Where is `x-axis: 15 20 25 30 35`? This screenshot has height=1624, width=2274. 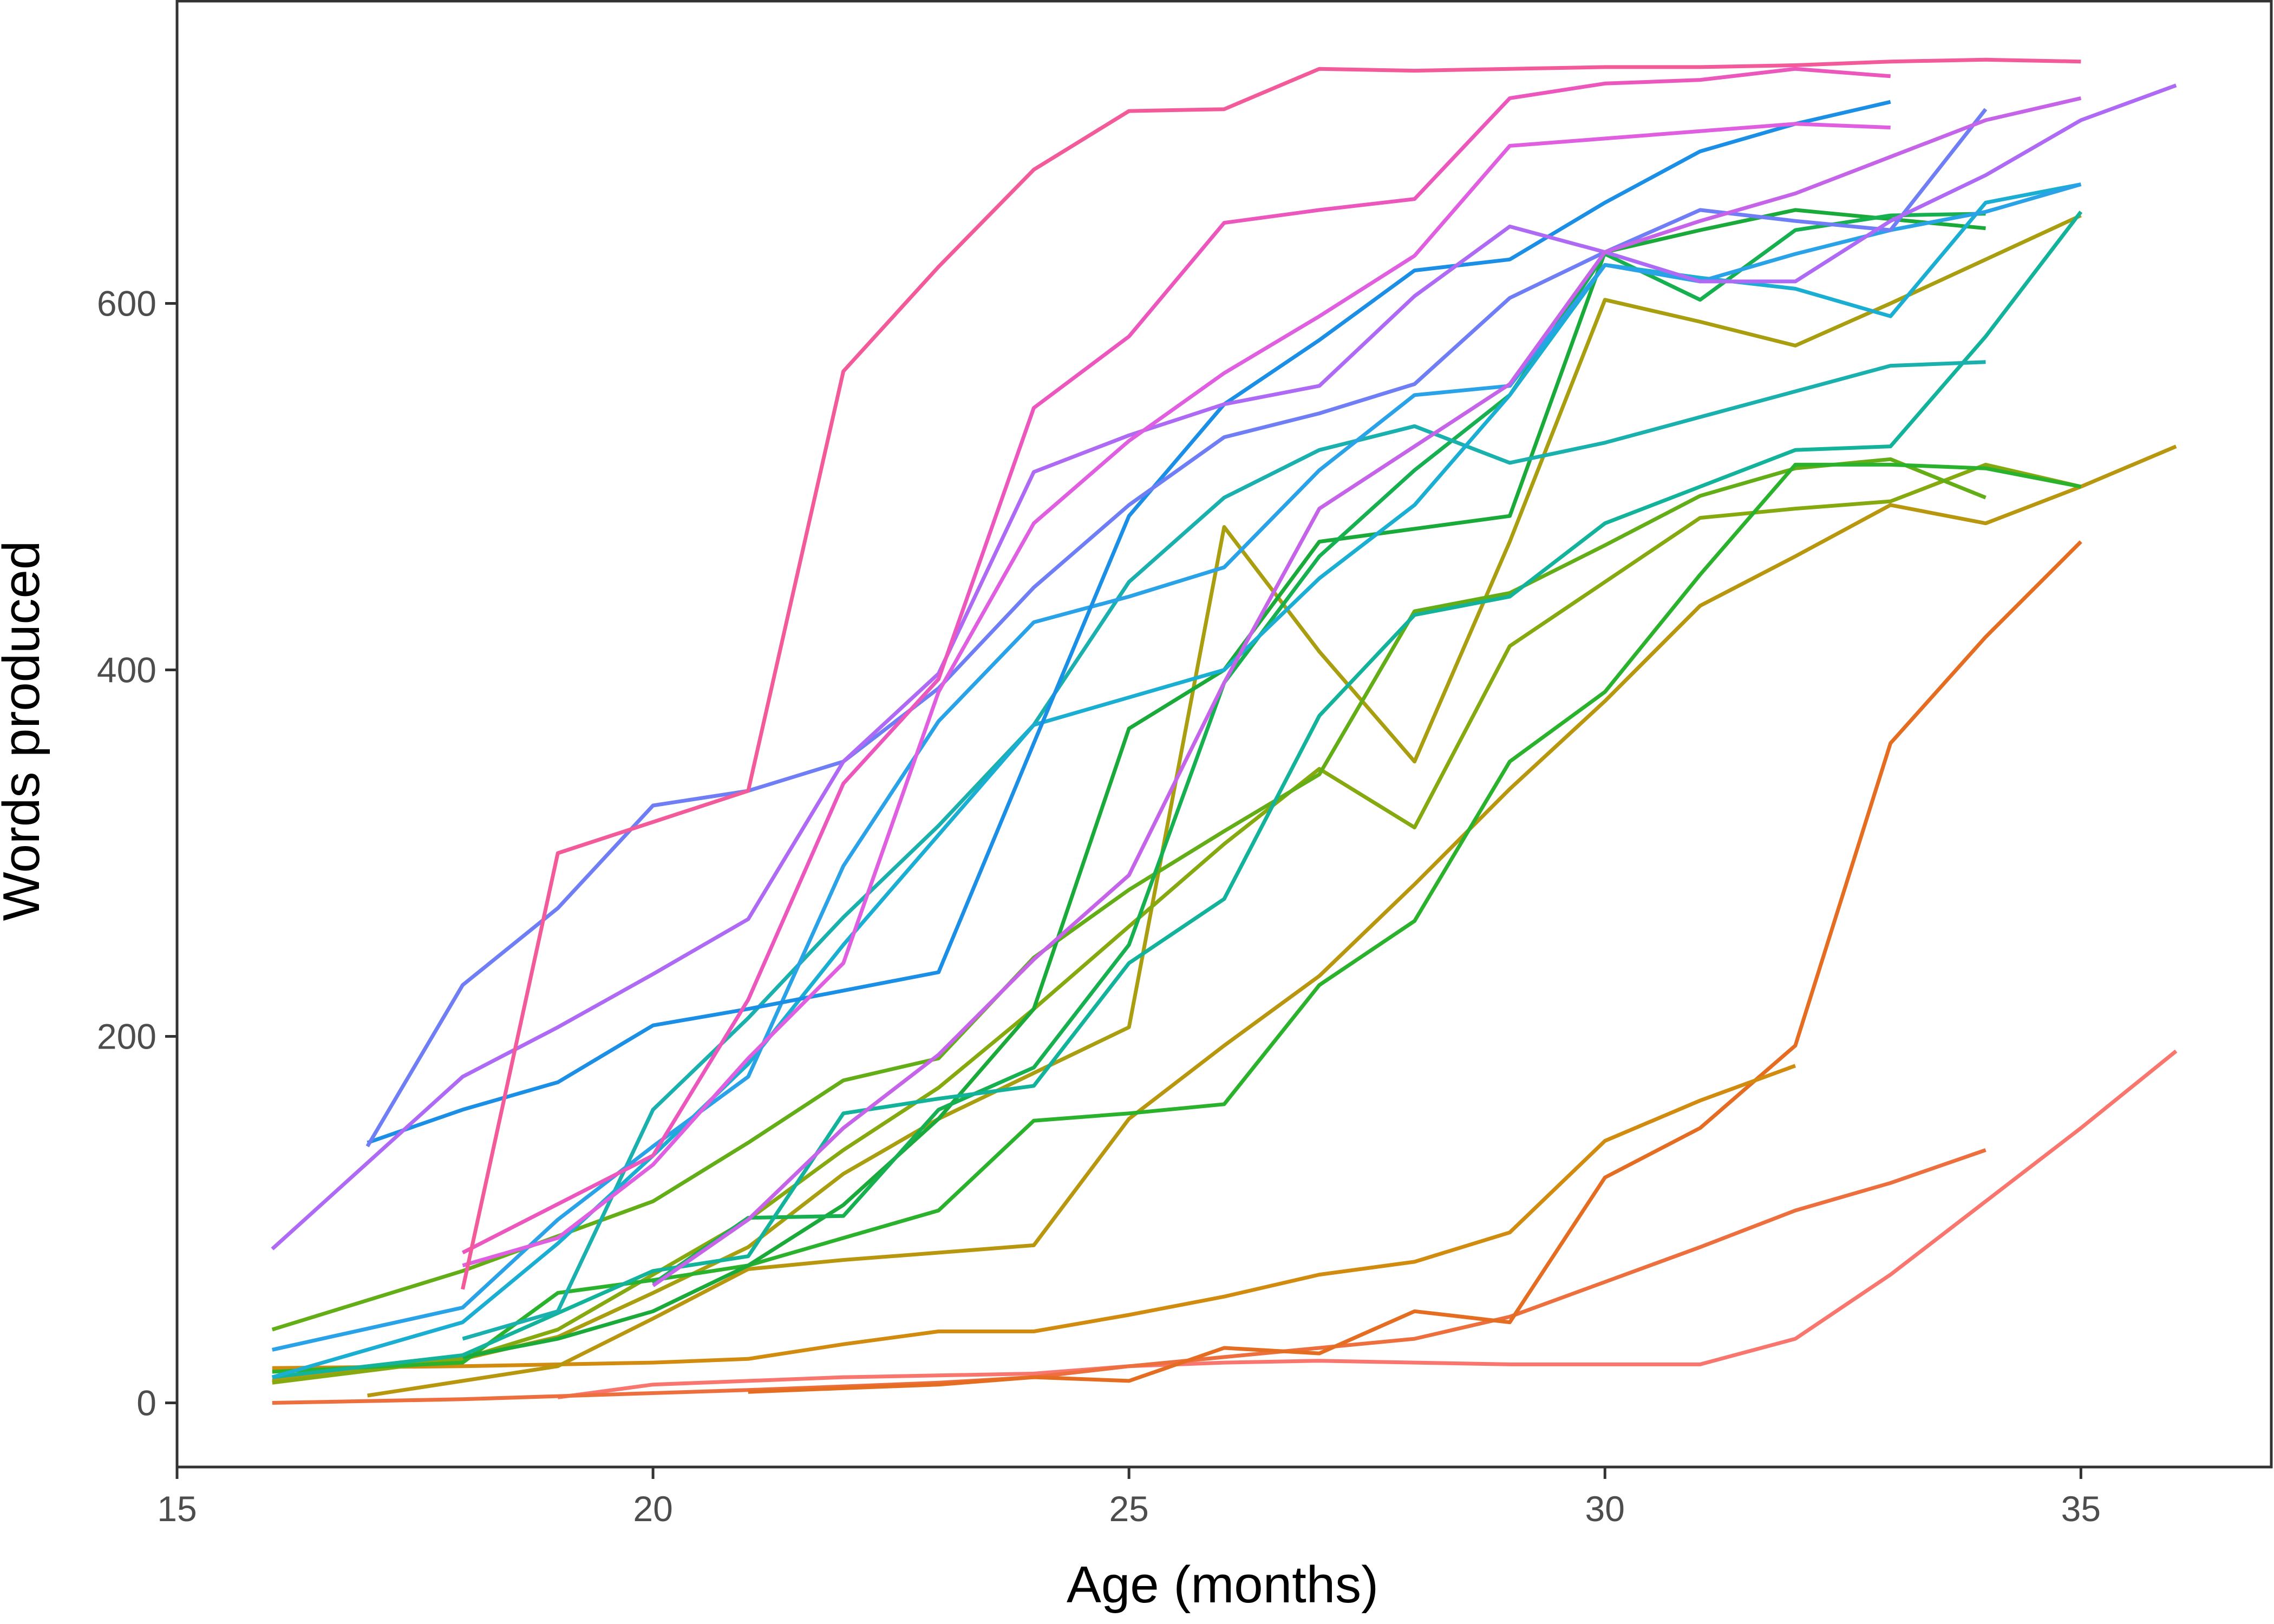 x-axis: 15 20 25 30 35 is located at coordinates (1129, 1498).